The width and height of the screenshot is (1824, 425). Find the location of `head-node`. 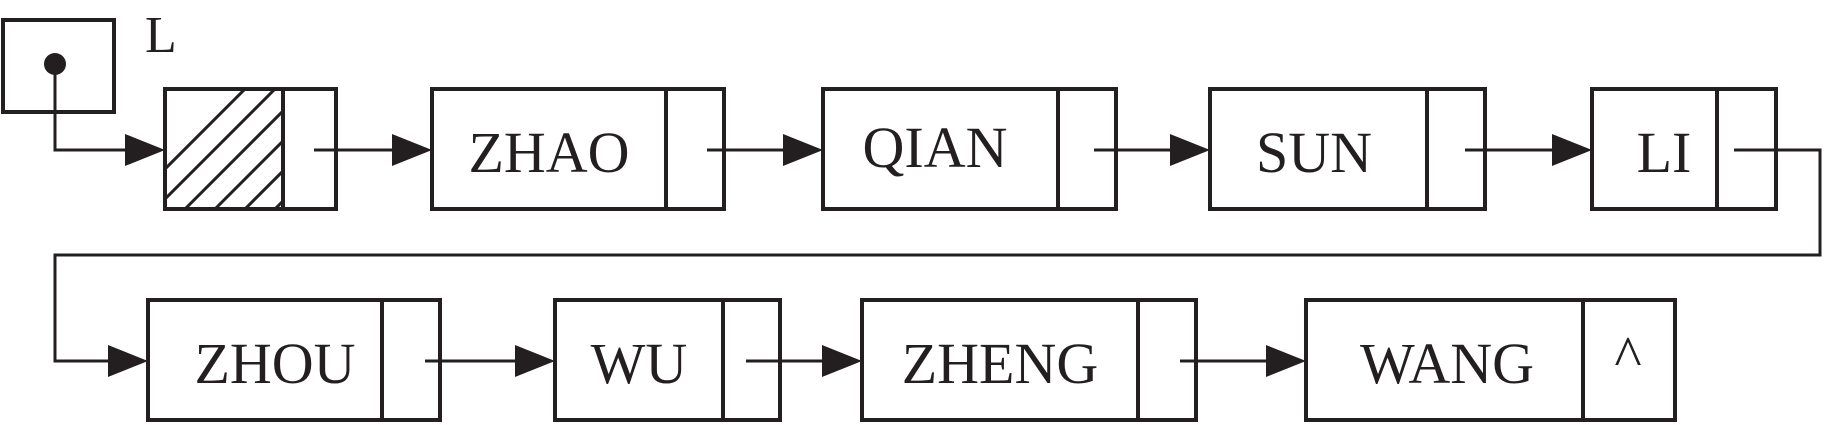

head-node is located at coordinates (250, 149).